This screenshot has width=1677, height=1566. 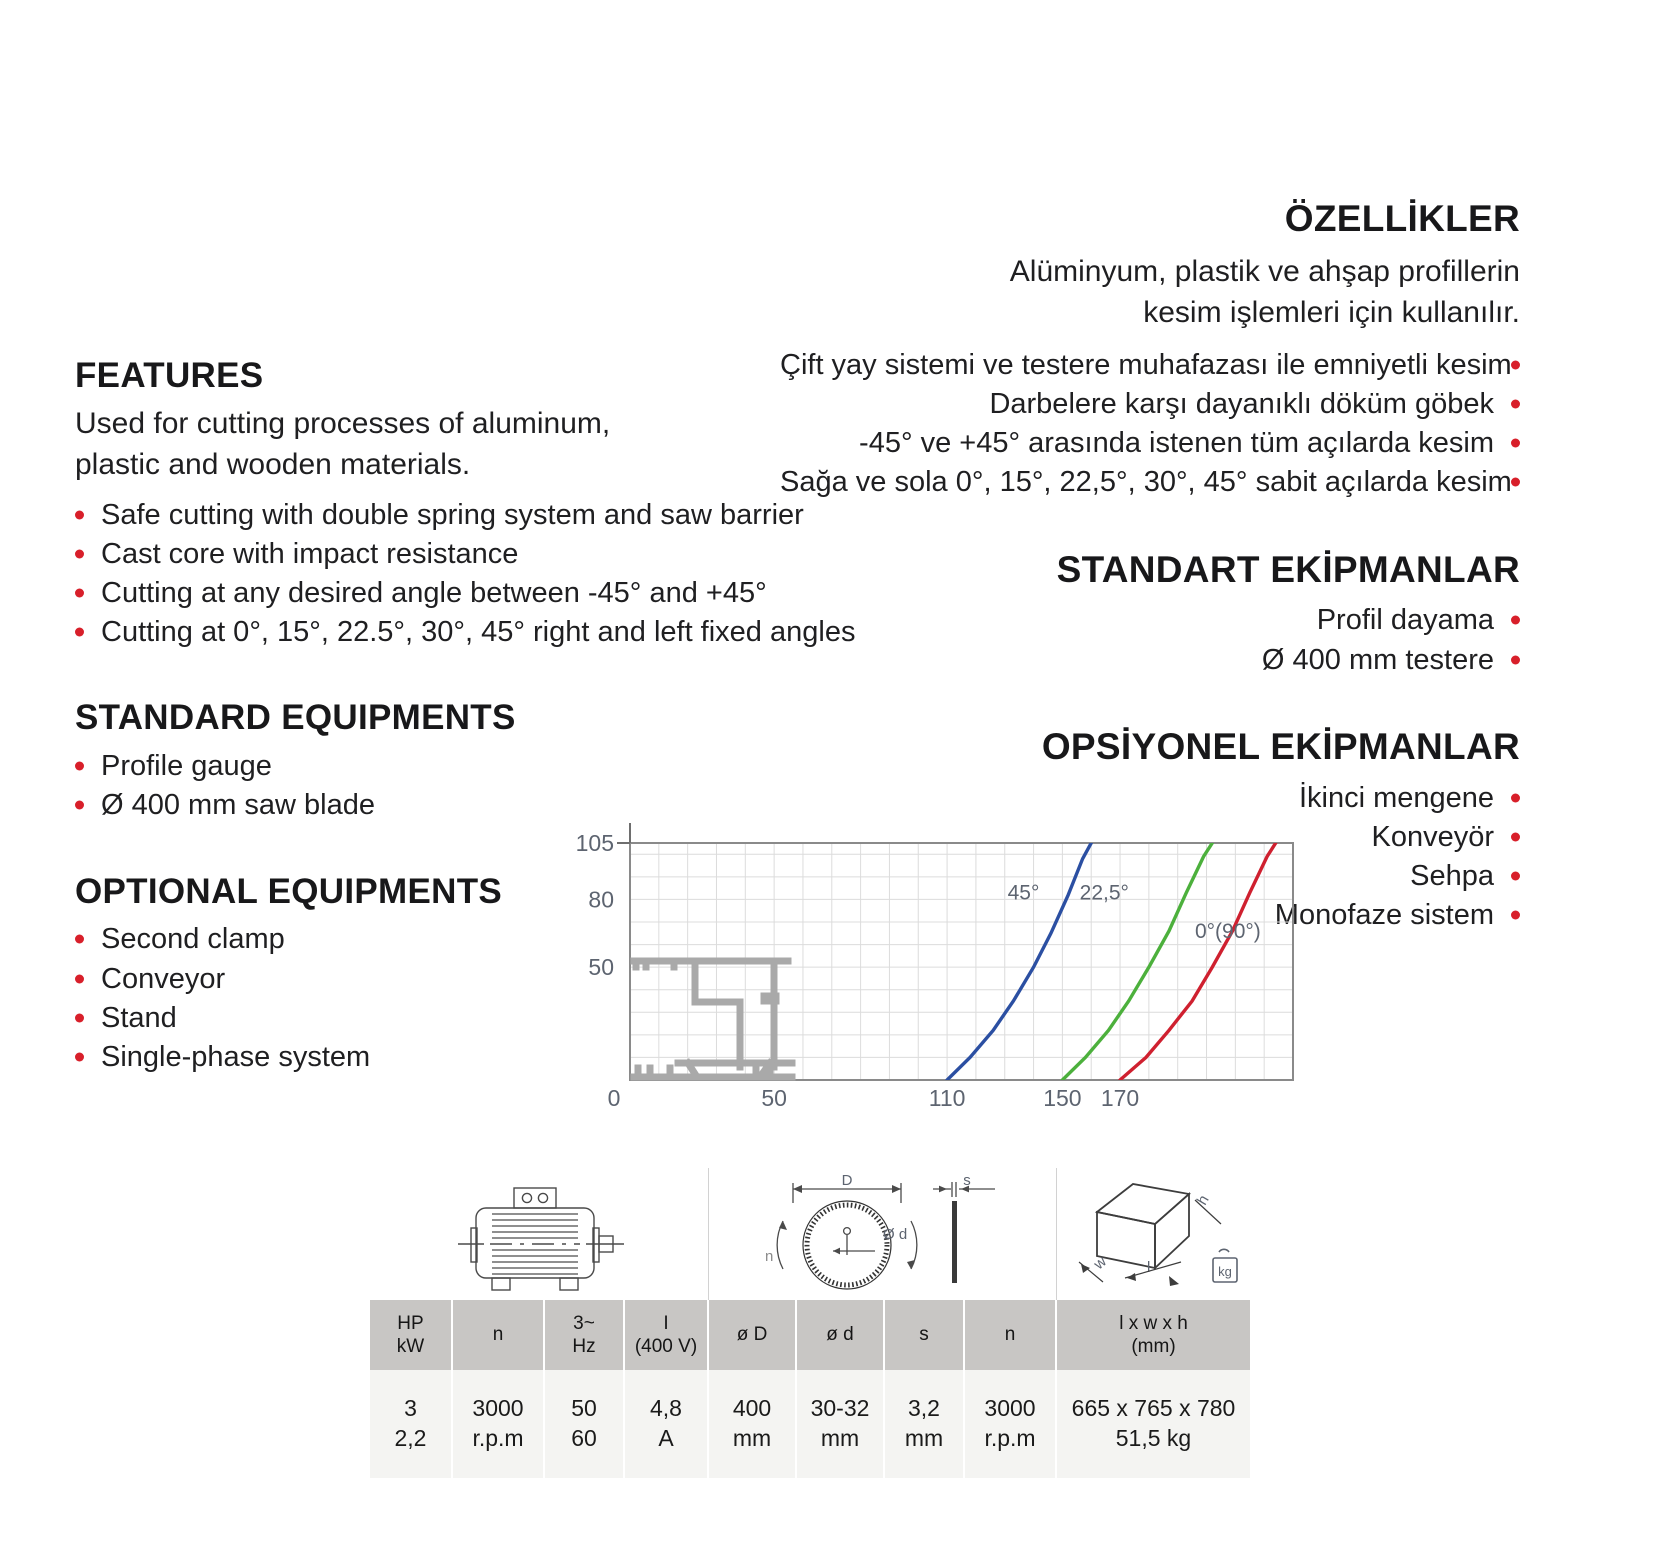 I want to click on header-cell-diameter-d: ø d, so click(x=840, y=1335).